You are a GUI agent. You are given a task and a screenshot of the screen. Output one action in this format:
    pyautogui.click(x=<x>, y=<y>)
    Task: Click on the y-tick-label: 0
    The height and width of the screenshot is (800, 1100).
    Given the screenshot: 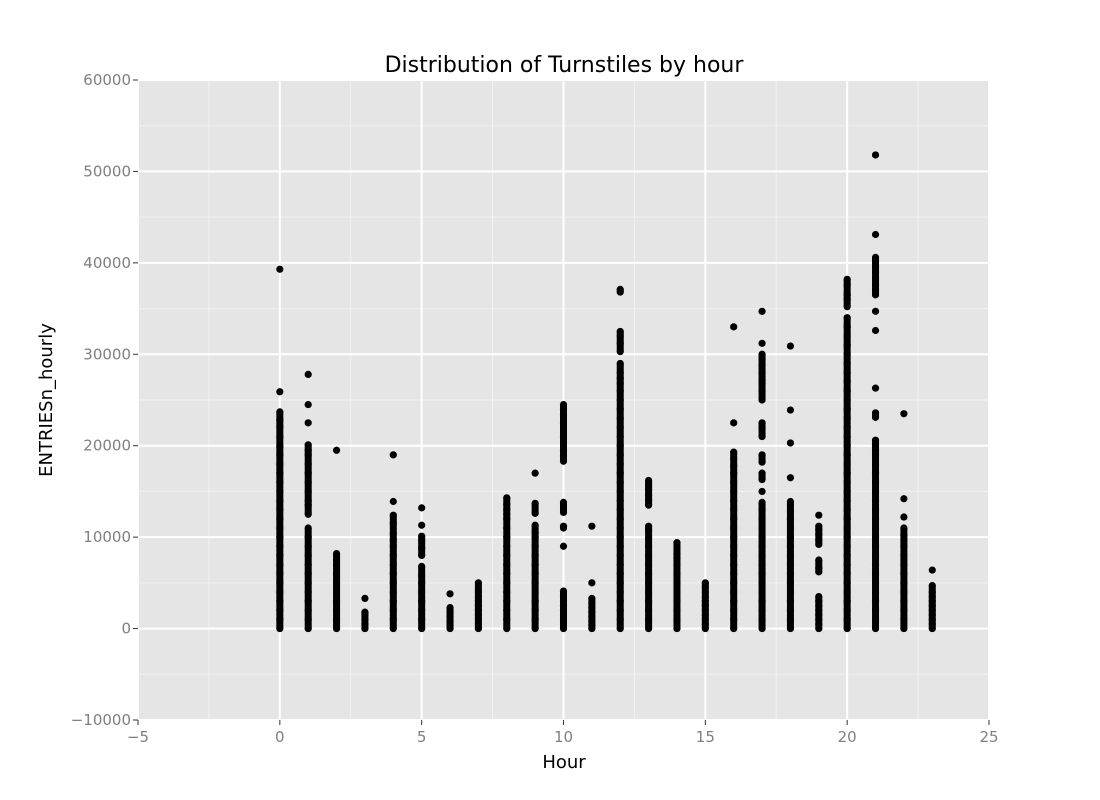 What is the action you would take?
    pyautogui.click(x=126, y=629)
    